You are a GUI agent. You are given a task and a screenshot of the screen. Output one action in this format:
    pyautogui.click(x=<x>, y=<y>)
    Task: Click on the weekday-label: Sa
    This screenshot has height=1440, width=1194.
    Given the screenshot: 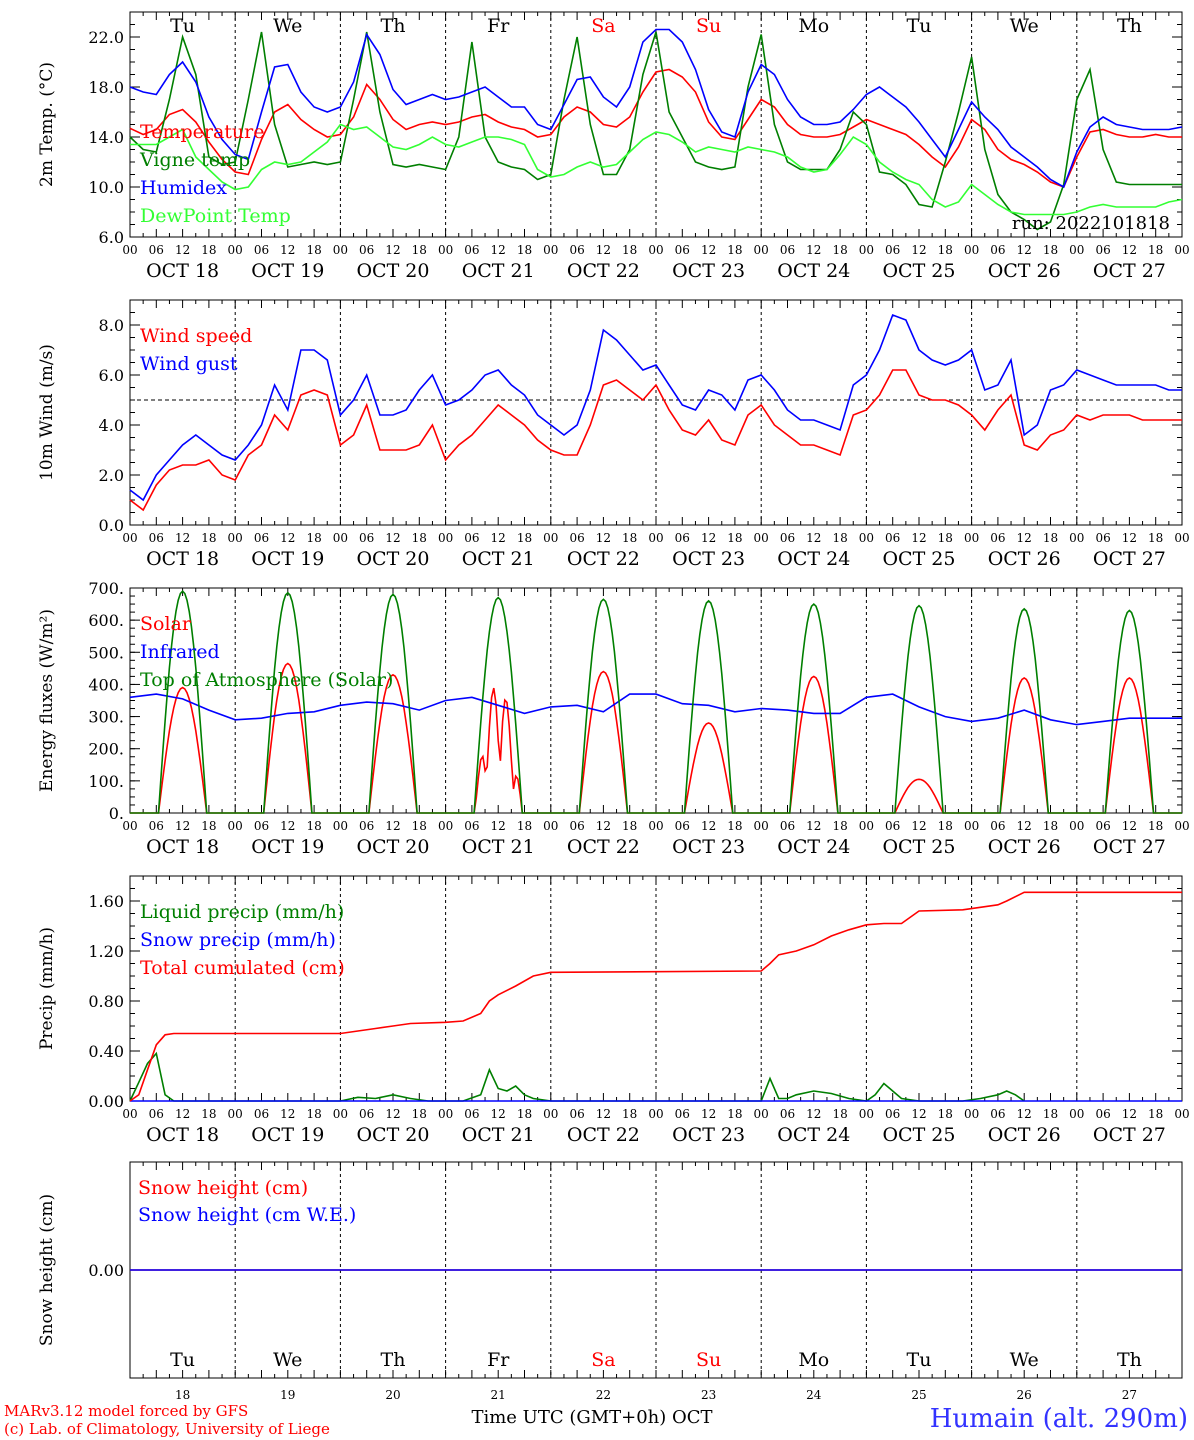 What is the action you would take?
    pyautogui.click(x=603, y=26)
    